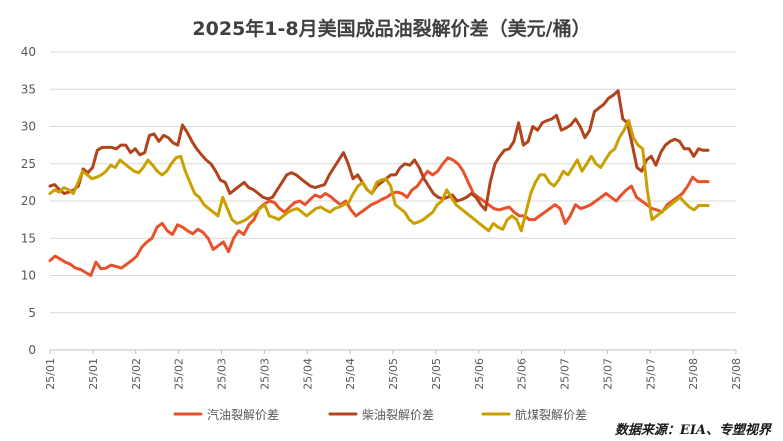  I want to click on y-tick-label: 25, so click(28, 164).